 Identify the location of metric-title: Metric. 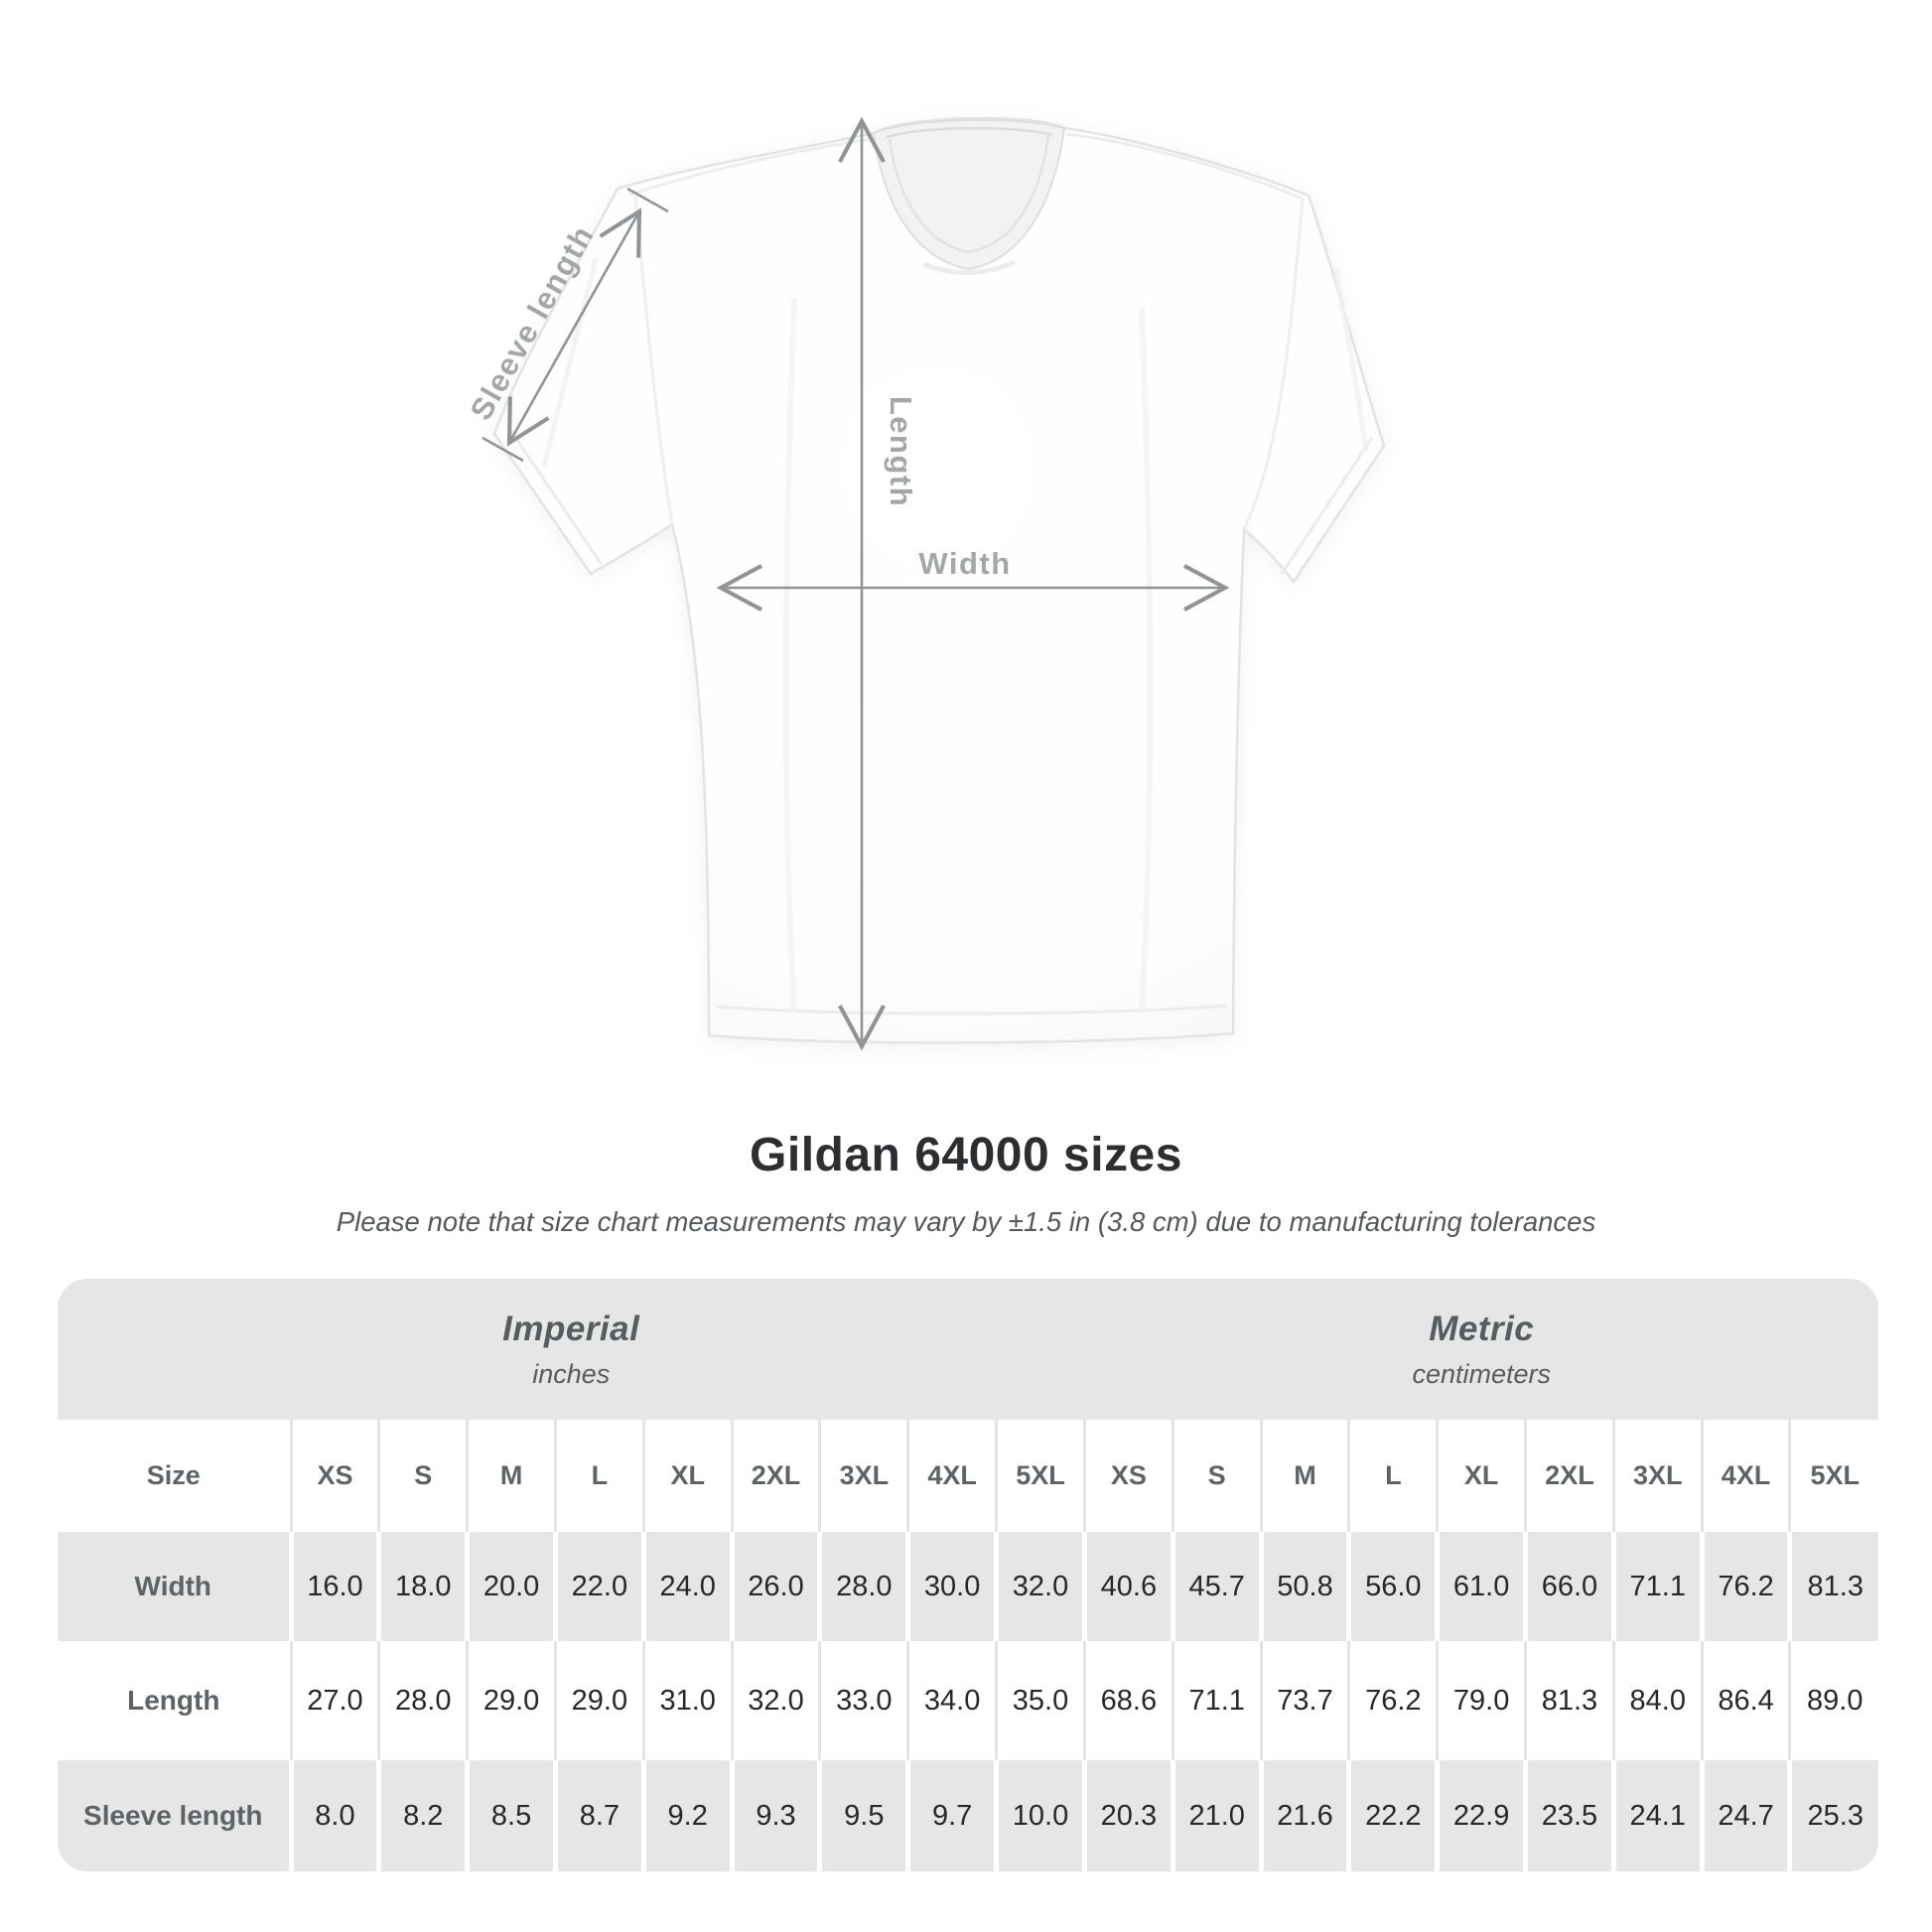
(1482, 1329).